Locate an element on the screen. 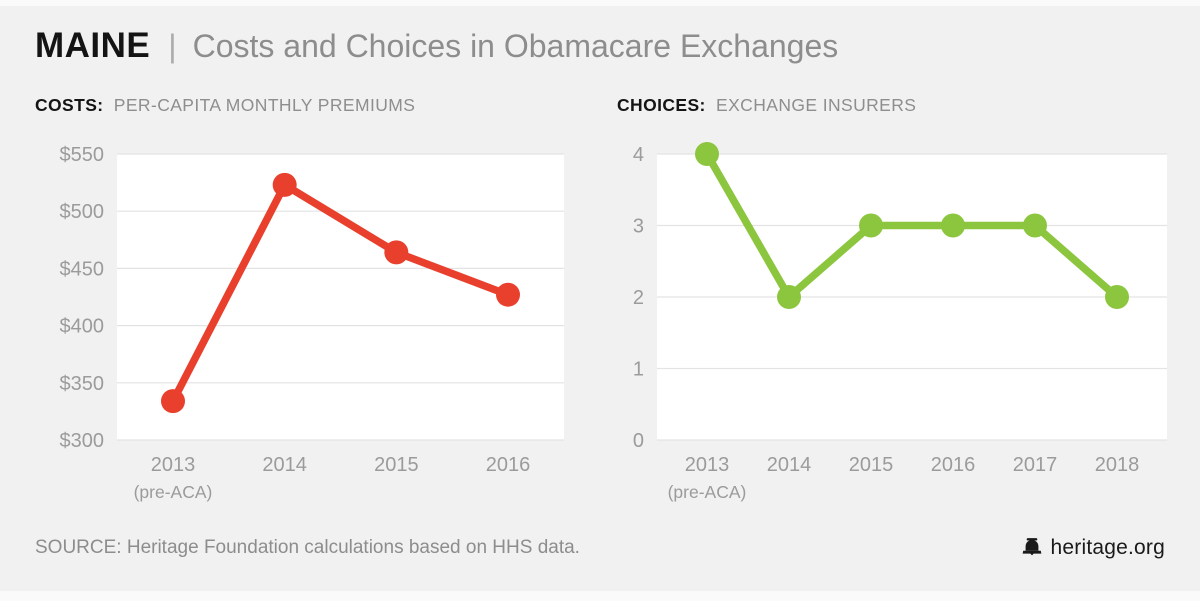 Image resolution: width=1200 pixels, height=601 pixels. y-axis-tick-label: $400 is located at coordinates (82, 327).